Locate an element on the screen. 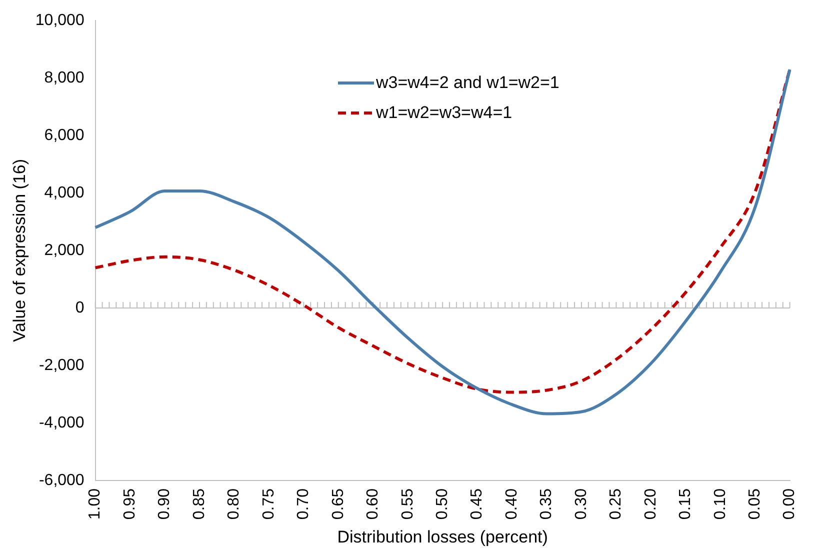 The width and height of the screenshot is (825, 556). x-tick-label: 0.35 is located at coordinates (547, 504).